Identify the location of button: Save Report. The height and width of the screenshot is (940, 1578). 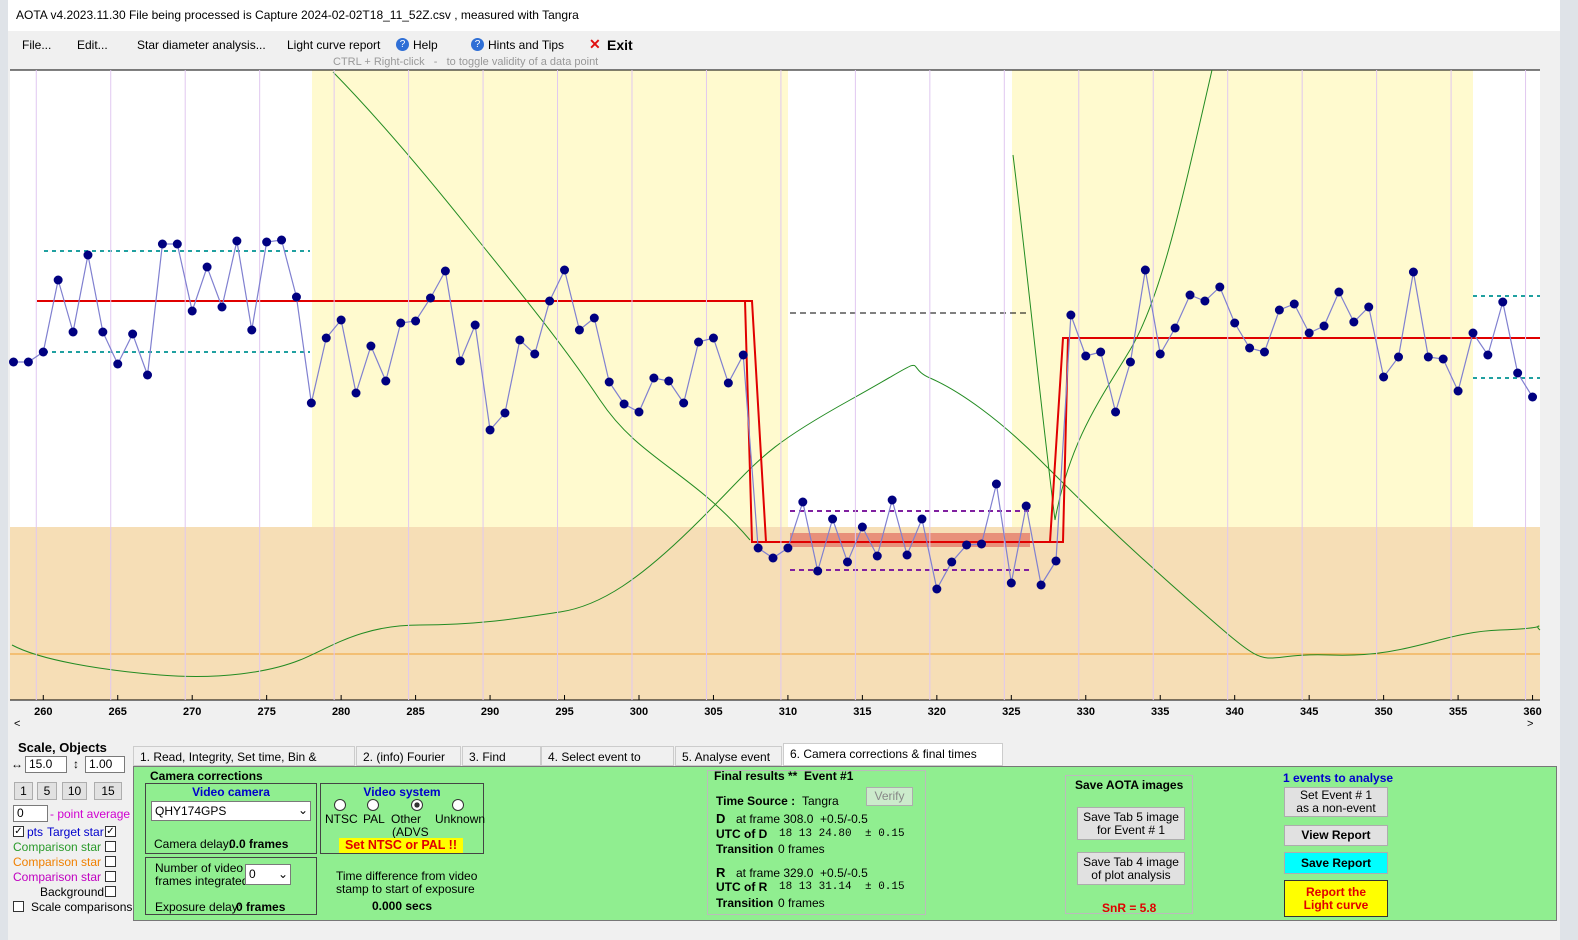
(1336, 863).